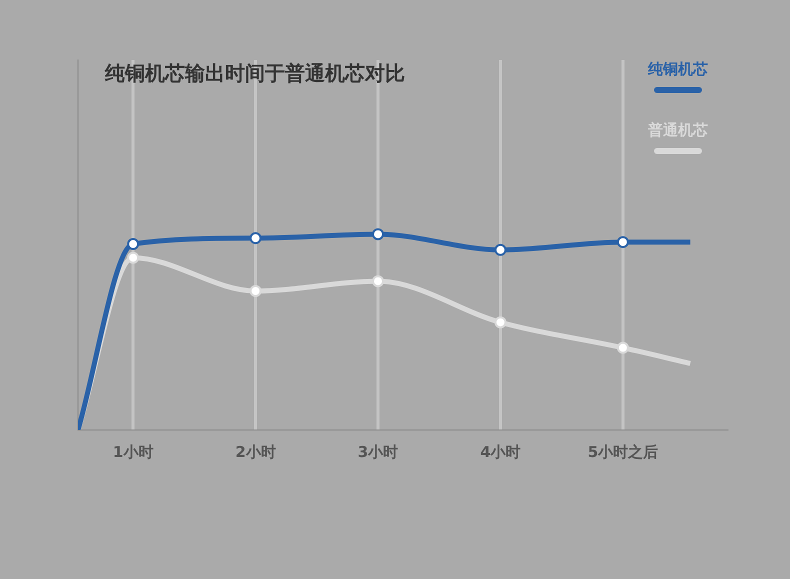 The height and width of the screenshot is (579, 790). I want to click on x-tick-label: 4小时, so click(500, 451).